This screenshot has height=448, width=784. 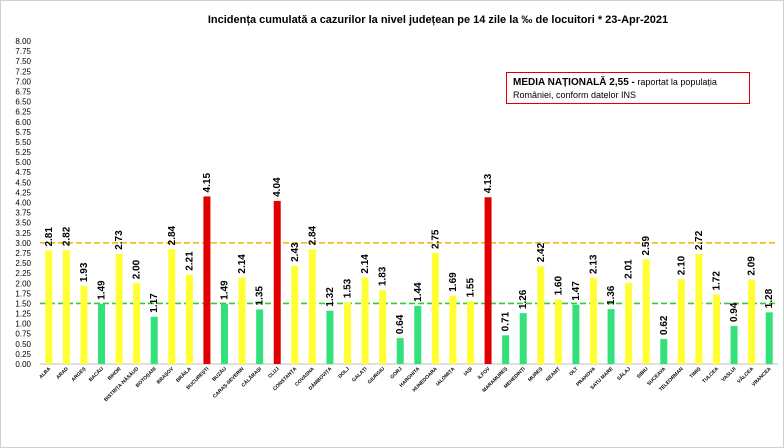 I want to click on x-tick-label: BIHOR, so click(x=115, y=374).